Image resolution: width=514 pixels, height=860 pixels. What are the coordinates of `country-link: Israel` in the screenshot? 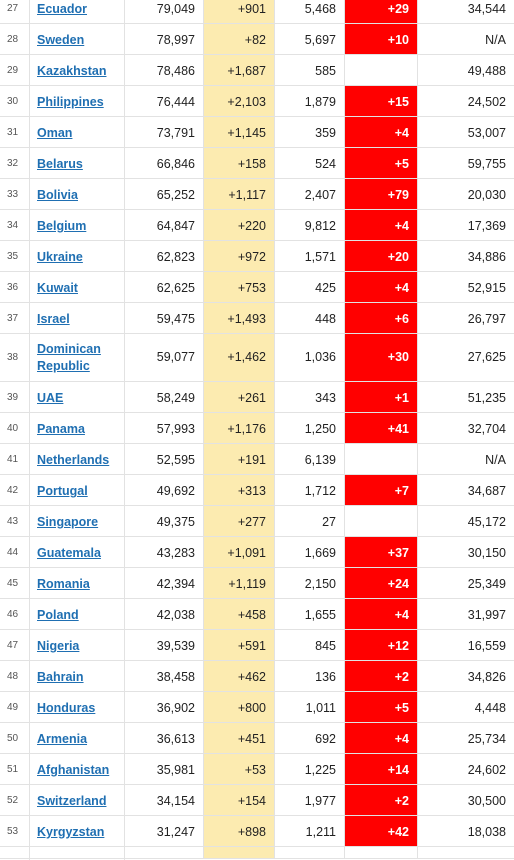 It's located at (53, 319).